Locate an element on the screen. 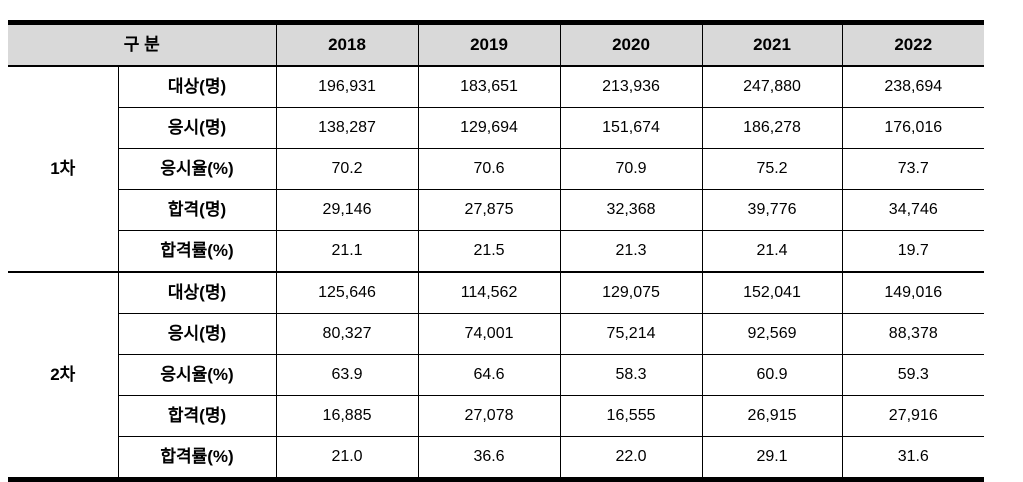 The height and width of the screenshot is (482, 1023). cell-value: 114,562 is located at coordinates (489, 292).